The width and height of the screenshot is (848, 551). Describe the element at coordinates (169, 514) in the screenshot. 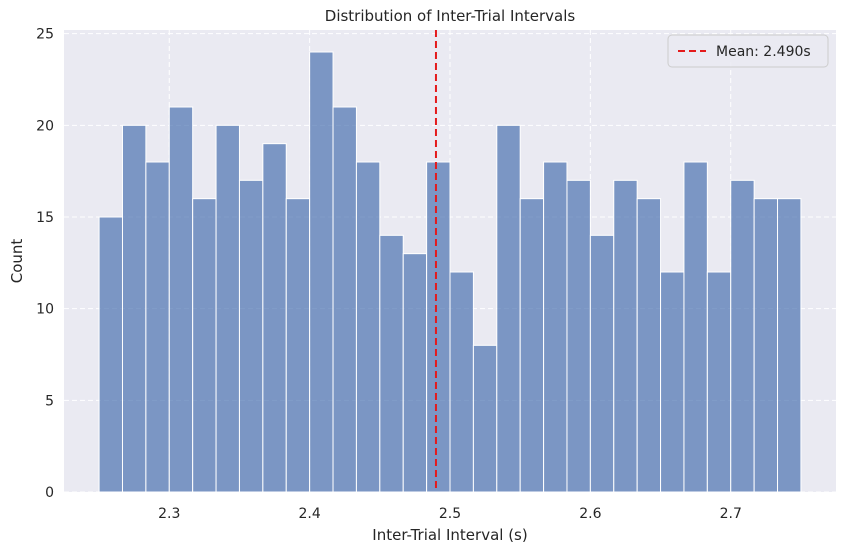

I see `x-tick-label: 2.3` at that location.